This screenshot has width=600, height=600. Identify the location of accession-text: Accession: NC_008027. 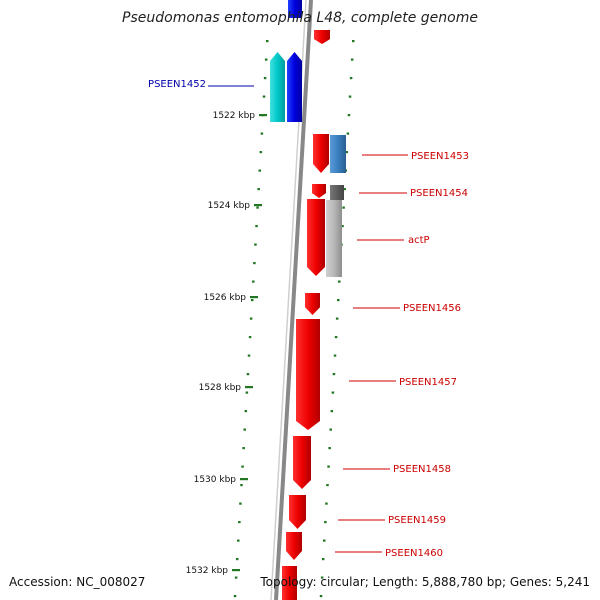
(77, 582).